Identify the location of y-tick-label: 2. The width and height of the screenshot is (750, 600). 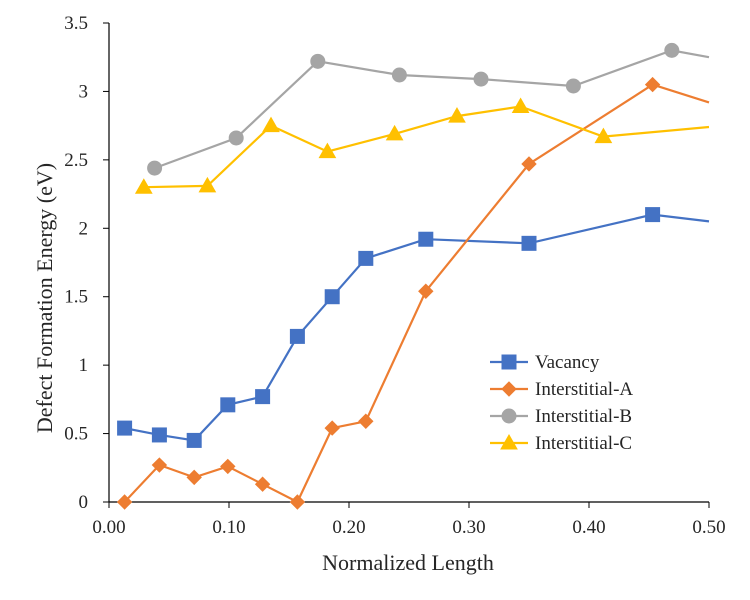
(84, 228).